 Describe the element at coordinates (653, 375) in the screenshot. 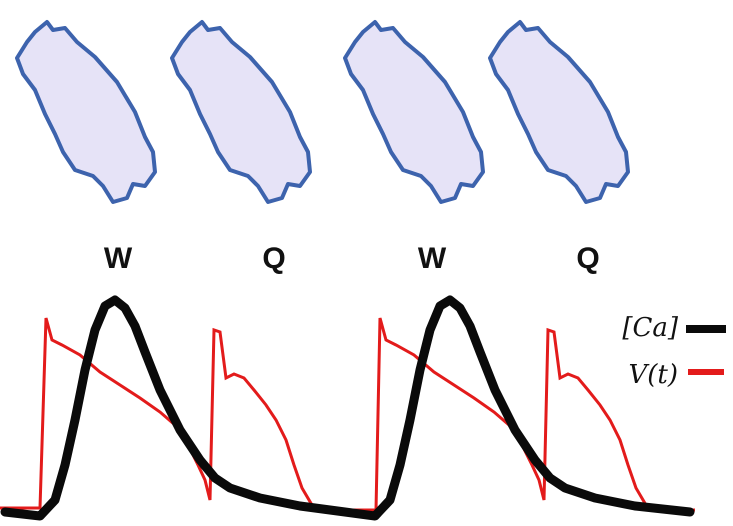

I see `legend-label-voltage: V(t)` at that location.